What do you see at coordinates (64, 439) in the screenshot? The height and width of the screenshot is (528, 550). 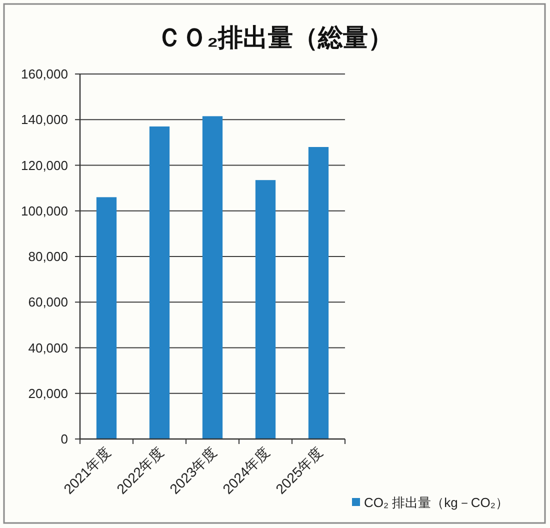 I see `y-tick-label: 0` at bounding box center [64, 439].